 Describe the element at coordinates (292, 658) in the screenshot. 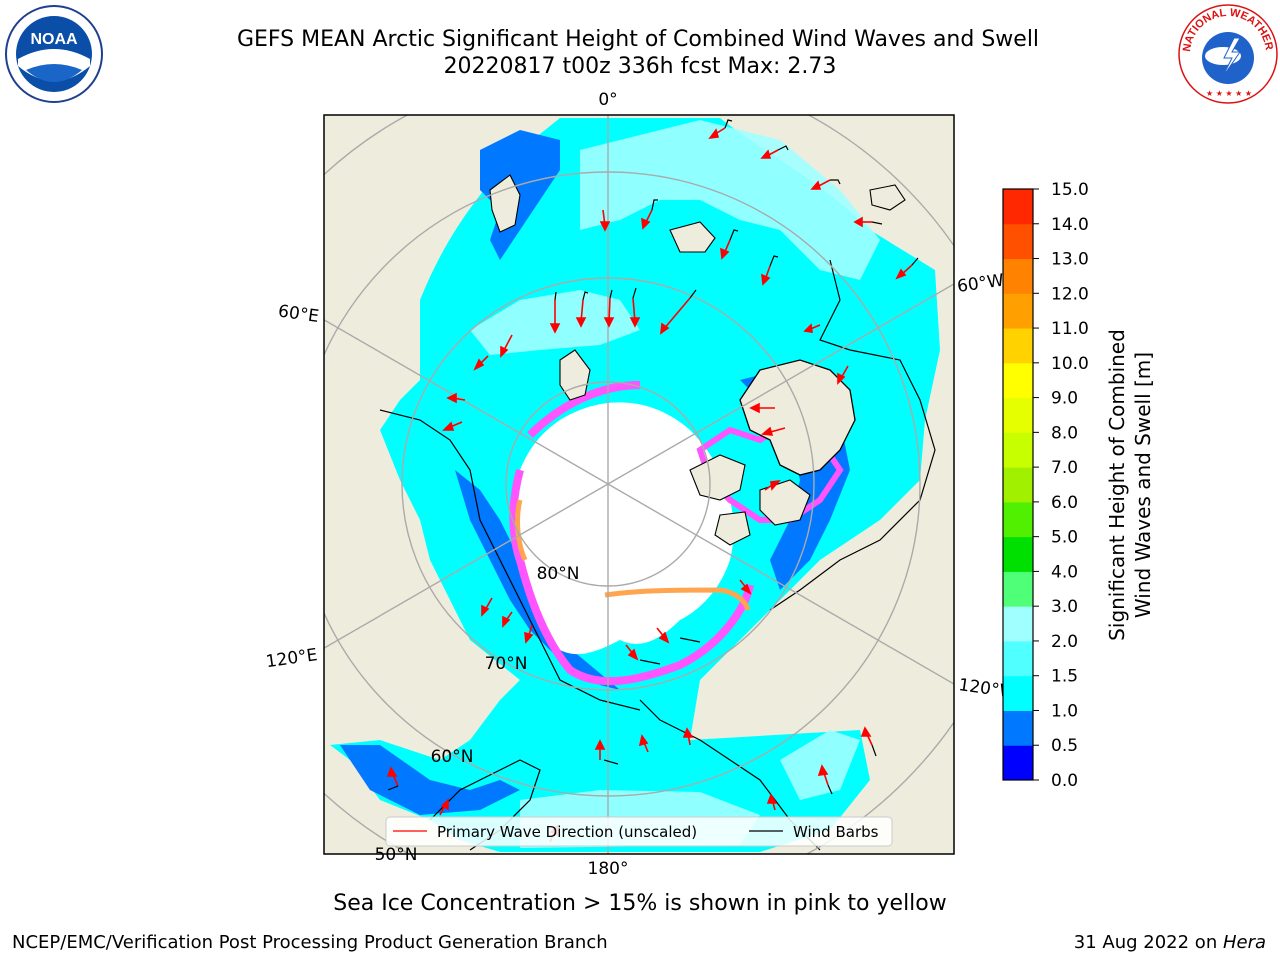

I see `lon-label-120e: 120°E` at that location.